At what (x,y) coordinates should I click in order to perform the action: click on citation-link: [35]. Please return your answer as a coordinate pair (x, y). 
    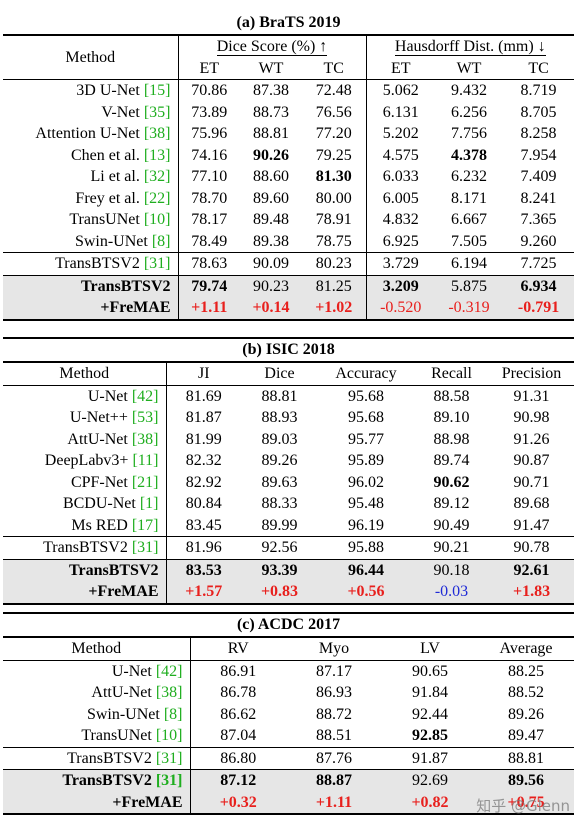
    Looking at the image, I should click on (157, 112).